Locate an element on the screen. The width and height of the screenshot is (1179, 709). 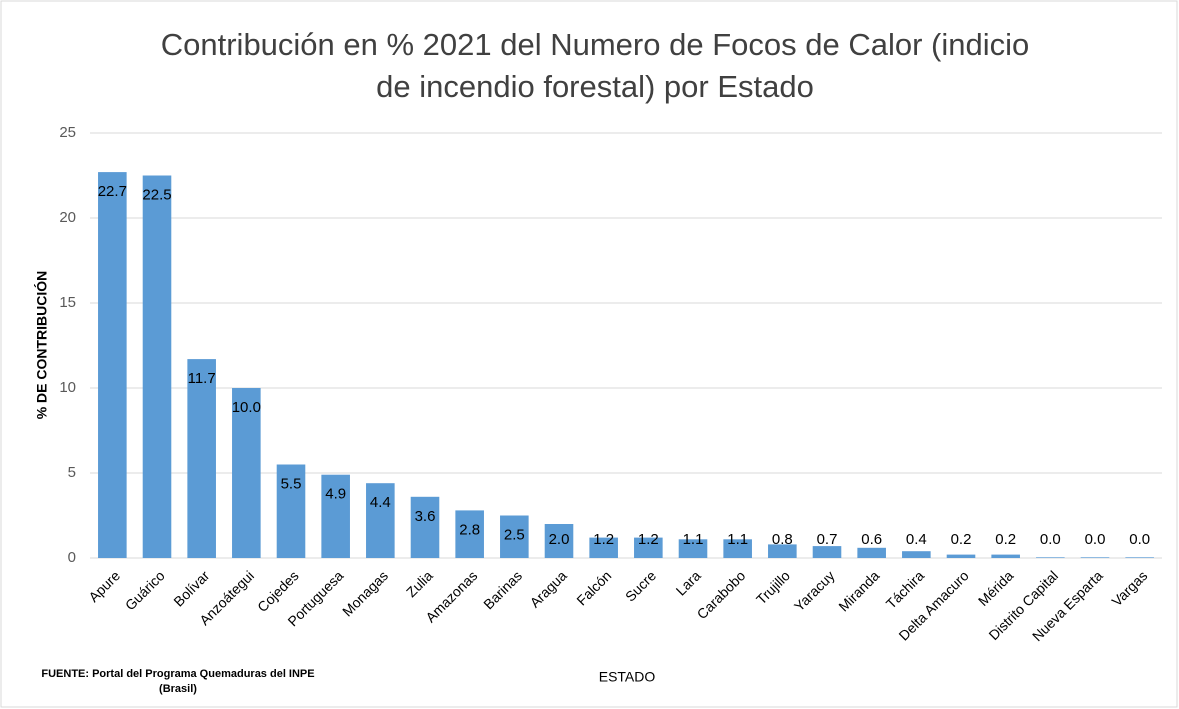
data-label: 0.4 is located at coordinates (916, 539).